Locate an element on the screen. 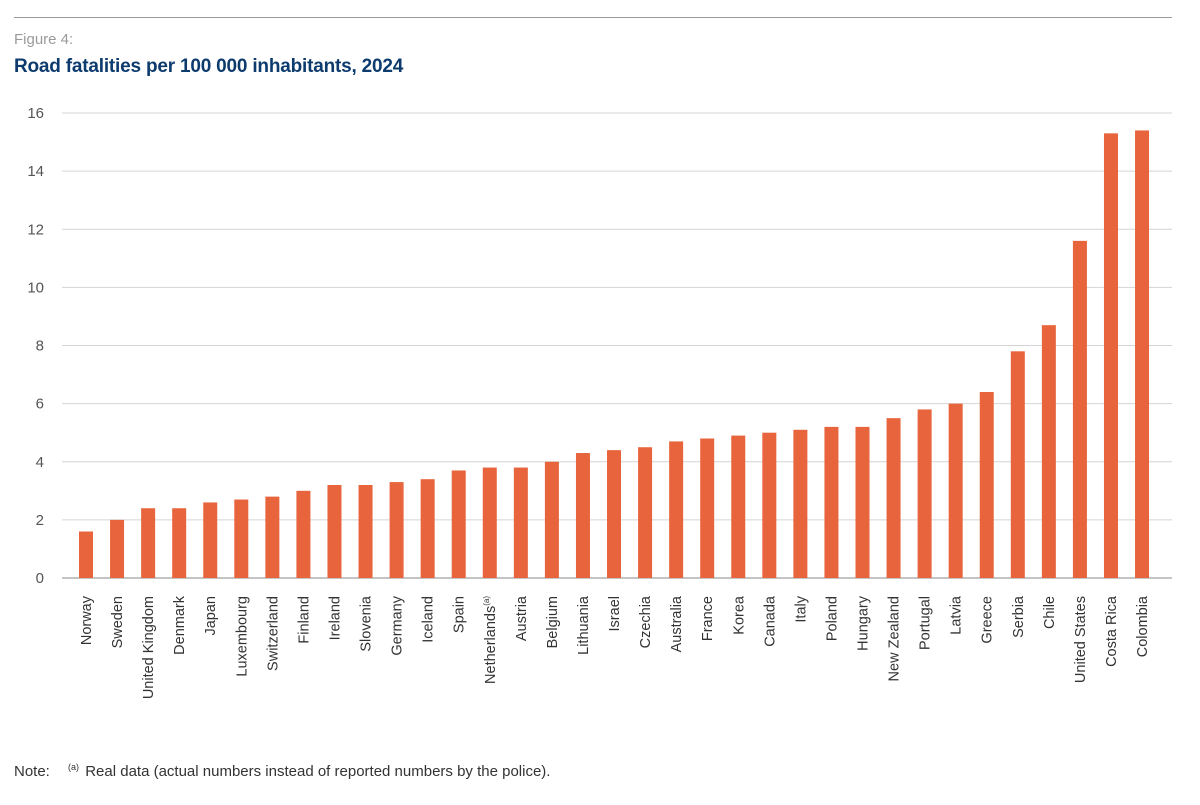  bar: Colombia: 15.4 is located at coordinates (1142, 354).